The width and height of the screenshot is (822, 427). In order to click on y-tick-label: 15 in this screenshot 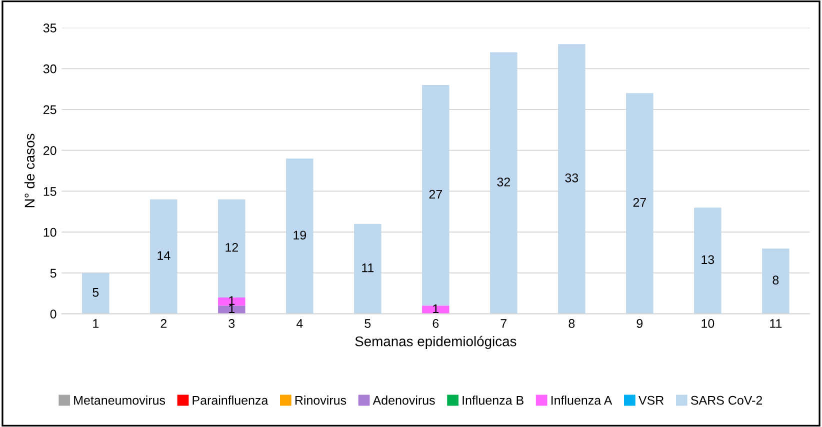, I will do `click(50, 191)`.